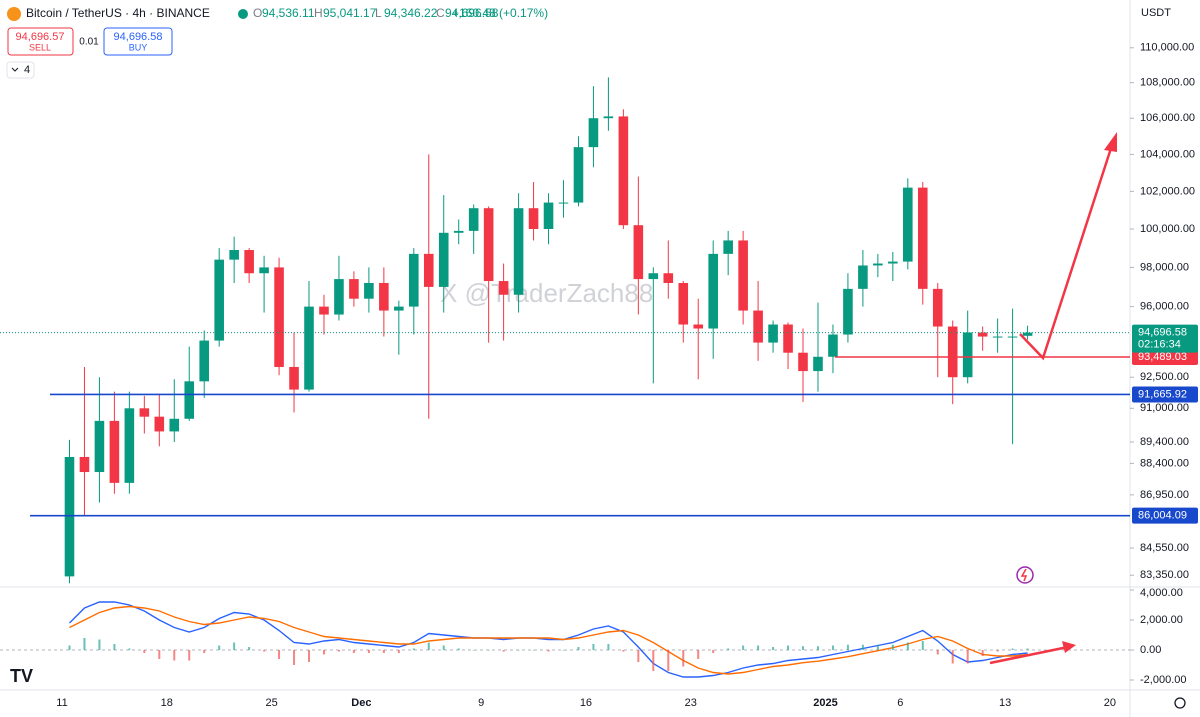 The height and width of the screenshot is (717, 1200). Describe the element at coordinates (1161, 620) in the screenshot. I see `y2-tick-label: 2,000.00` at that location.